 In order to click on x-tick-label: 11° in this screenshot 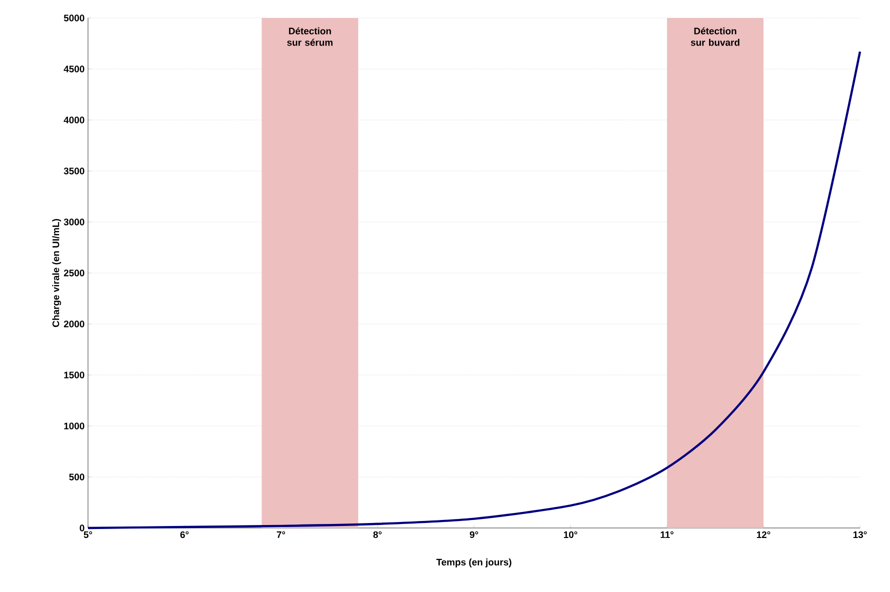, I will do `click(667, 534)`.